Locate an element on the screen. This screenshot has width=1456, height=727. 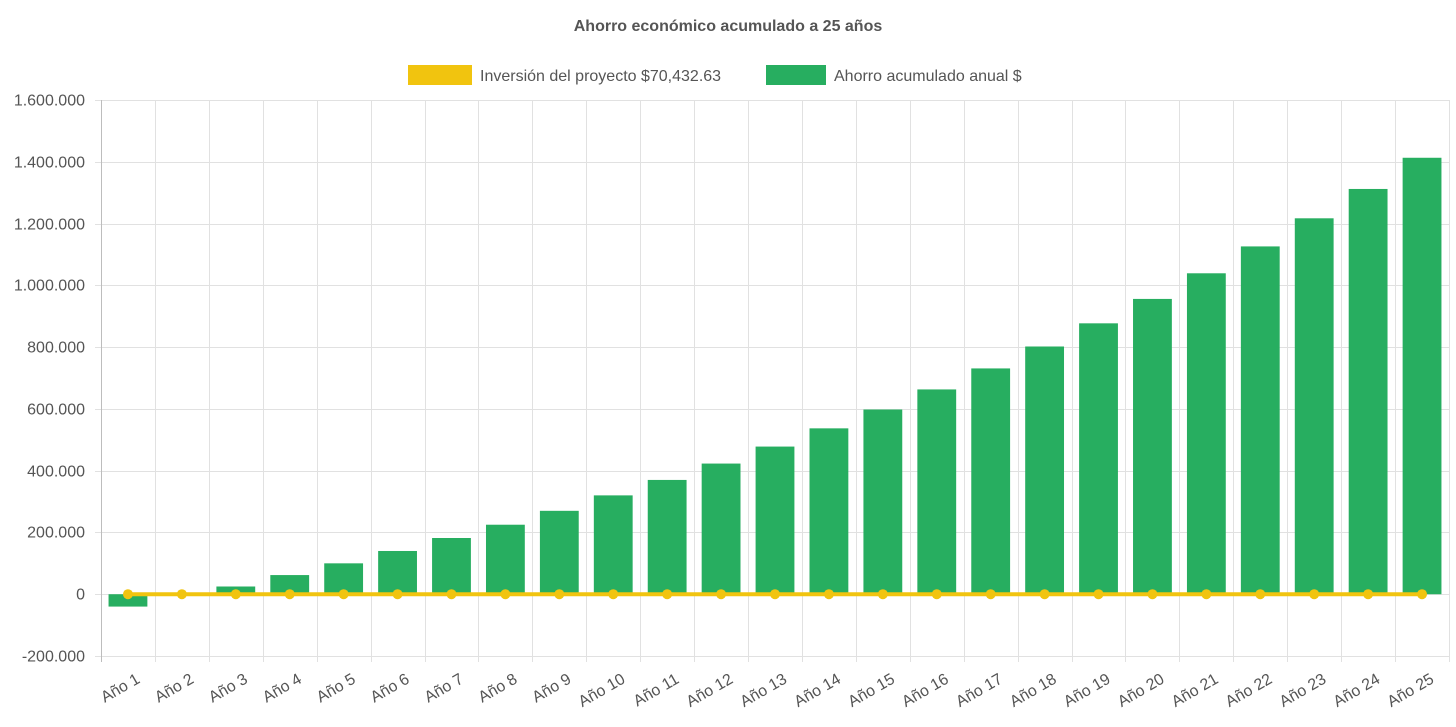
x-tick-label: Año 14 is located at coordinates (817, 691).